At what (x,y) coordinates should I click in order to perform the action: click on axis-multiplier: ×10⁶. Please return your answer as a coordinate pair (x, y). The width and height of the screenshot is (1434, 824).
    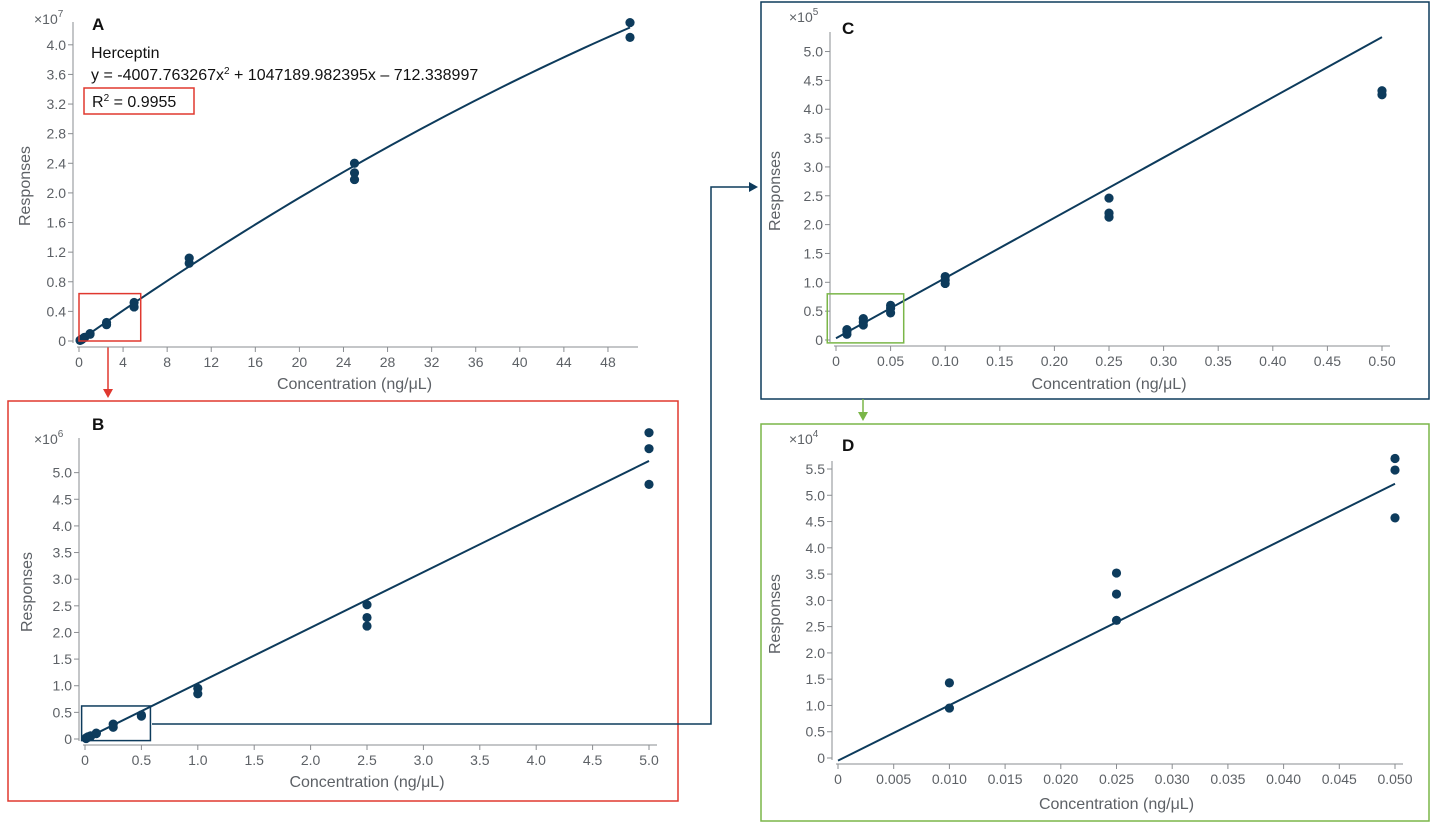
    Looking at the image, I should click on (49, 438).